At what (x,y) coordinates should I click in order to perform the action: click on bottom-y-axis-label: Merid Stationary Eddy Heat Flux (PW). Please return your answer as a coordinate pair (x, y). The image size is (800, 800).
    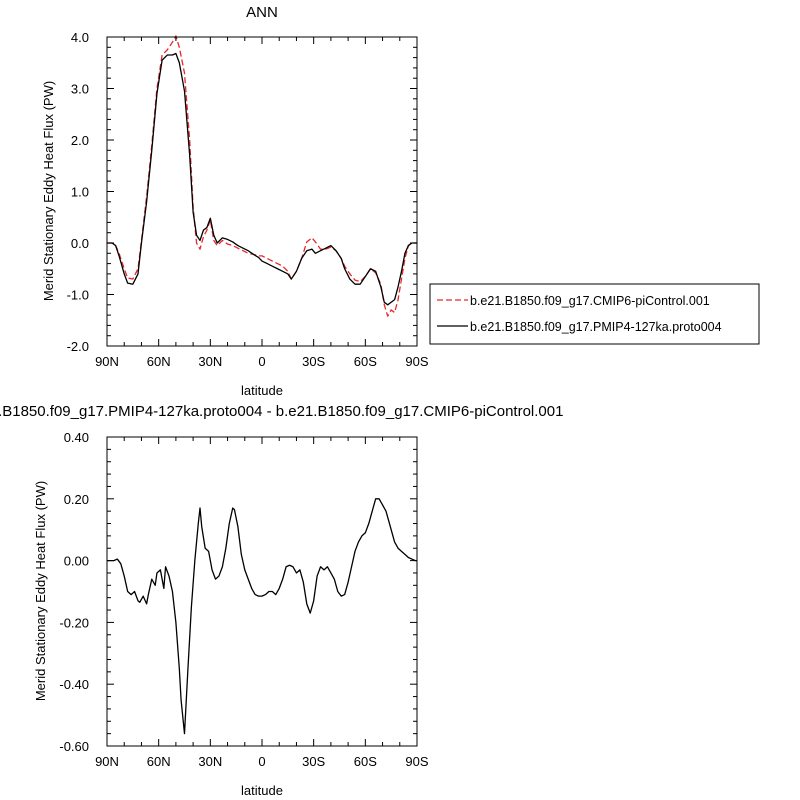
    Looking at the image, I should click on (40, 591).